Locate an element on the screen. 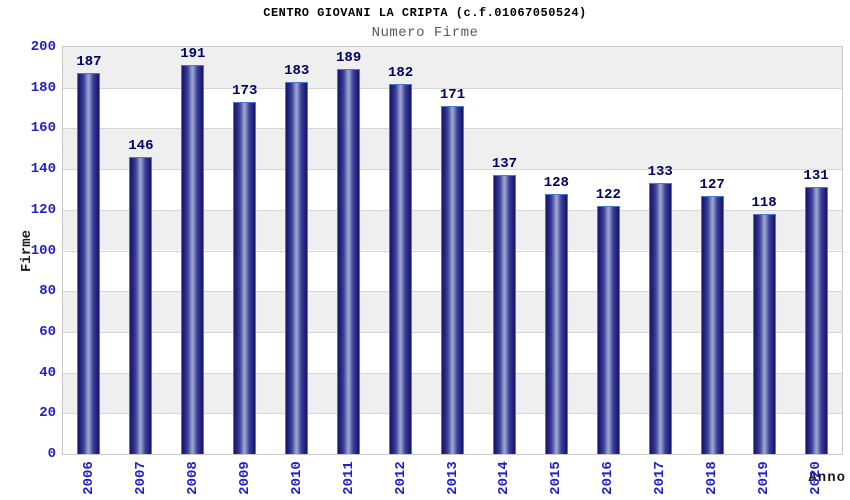 The image size is (850, 500). bar-value-label: 127 is located at coordinates (712, 184).